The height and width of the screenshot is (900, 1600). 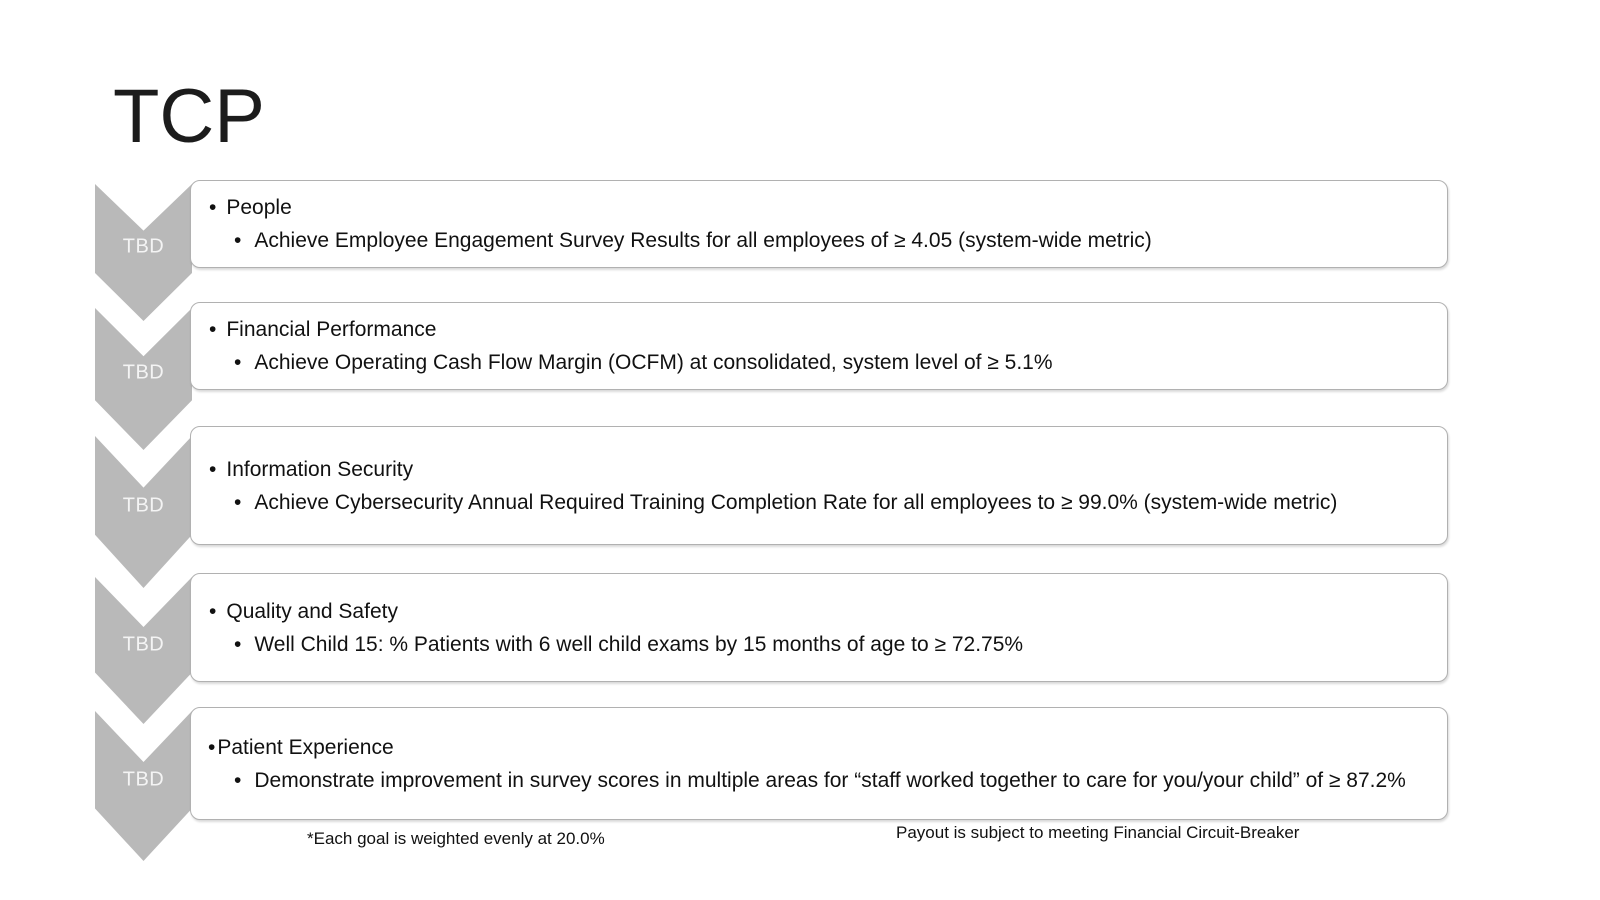 I want to click on goal-heading-line: • Quality and Safety, so click(x=805, y=611).